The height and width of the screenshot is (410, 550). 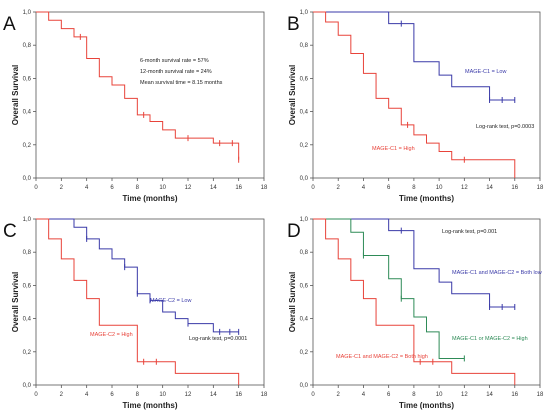 What do you see at coordinates (490, 339) in the screenshot?
I see `series-label: MAGE-C1 or MAGE-C2 = High` at bounding box center [490, 339].